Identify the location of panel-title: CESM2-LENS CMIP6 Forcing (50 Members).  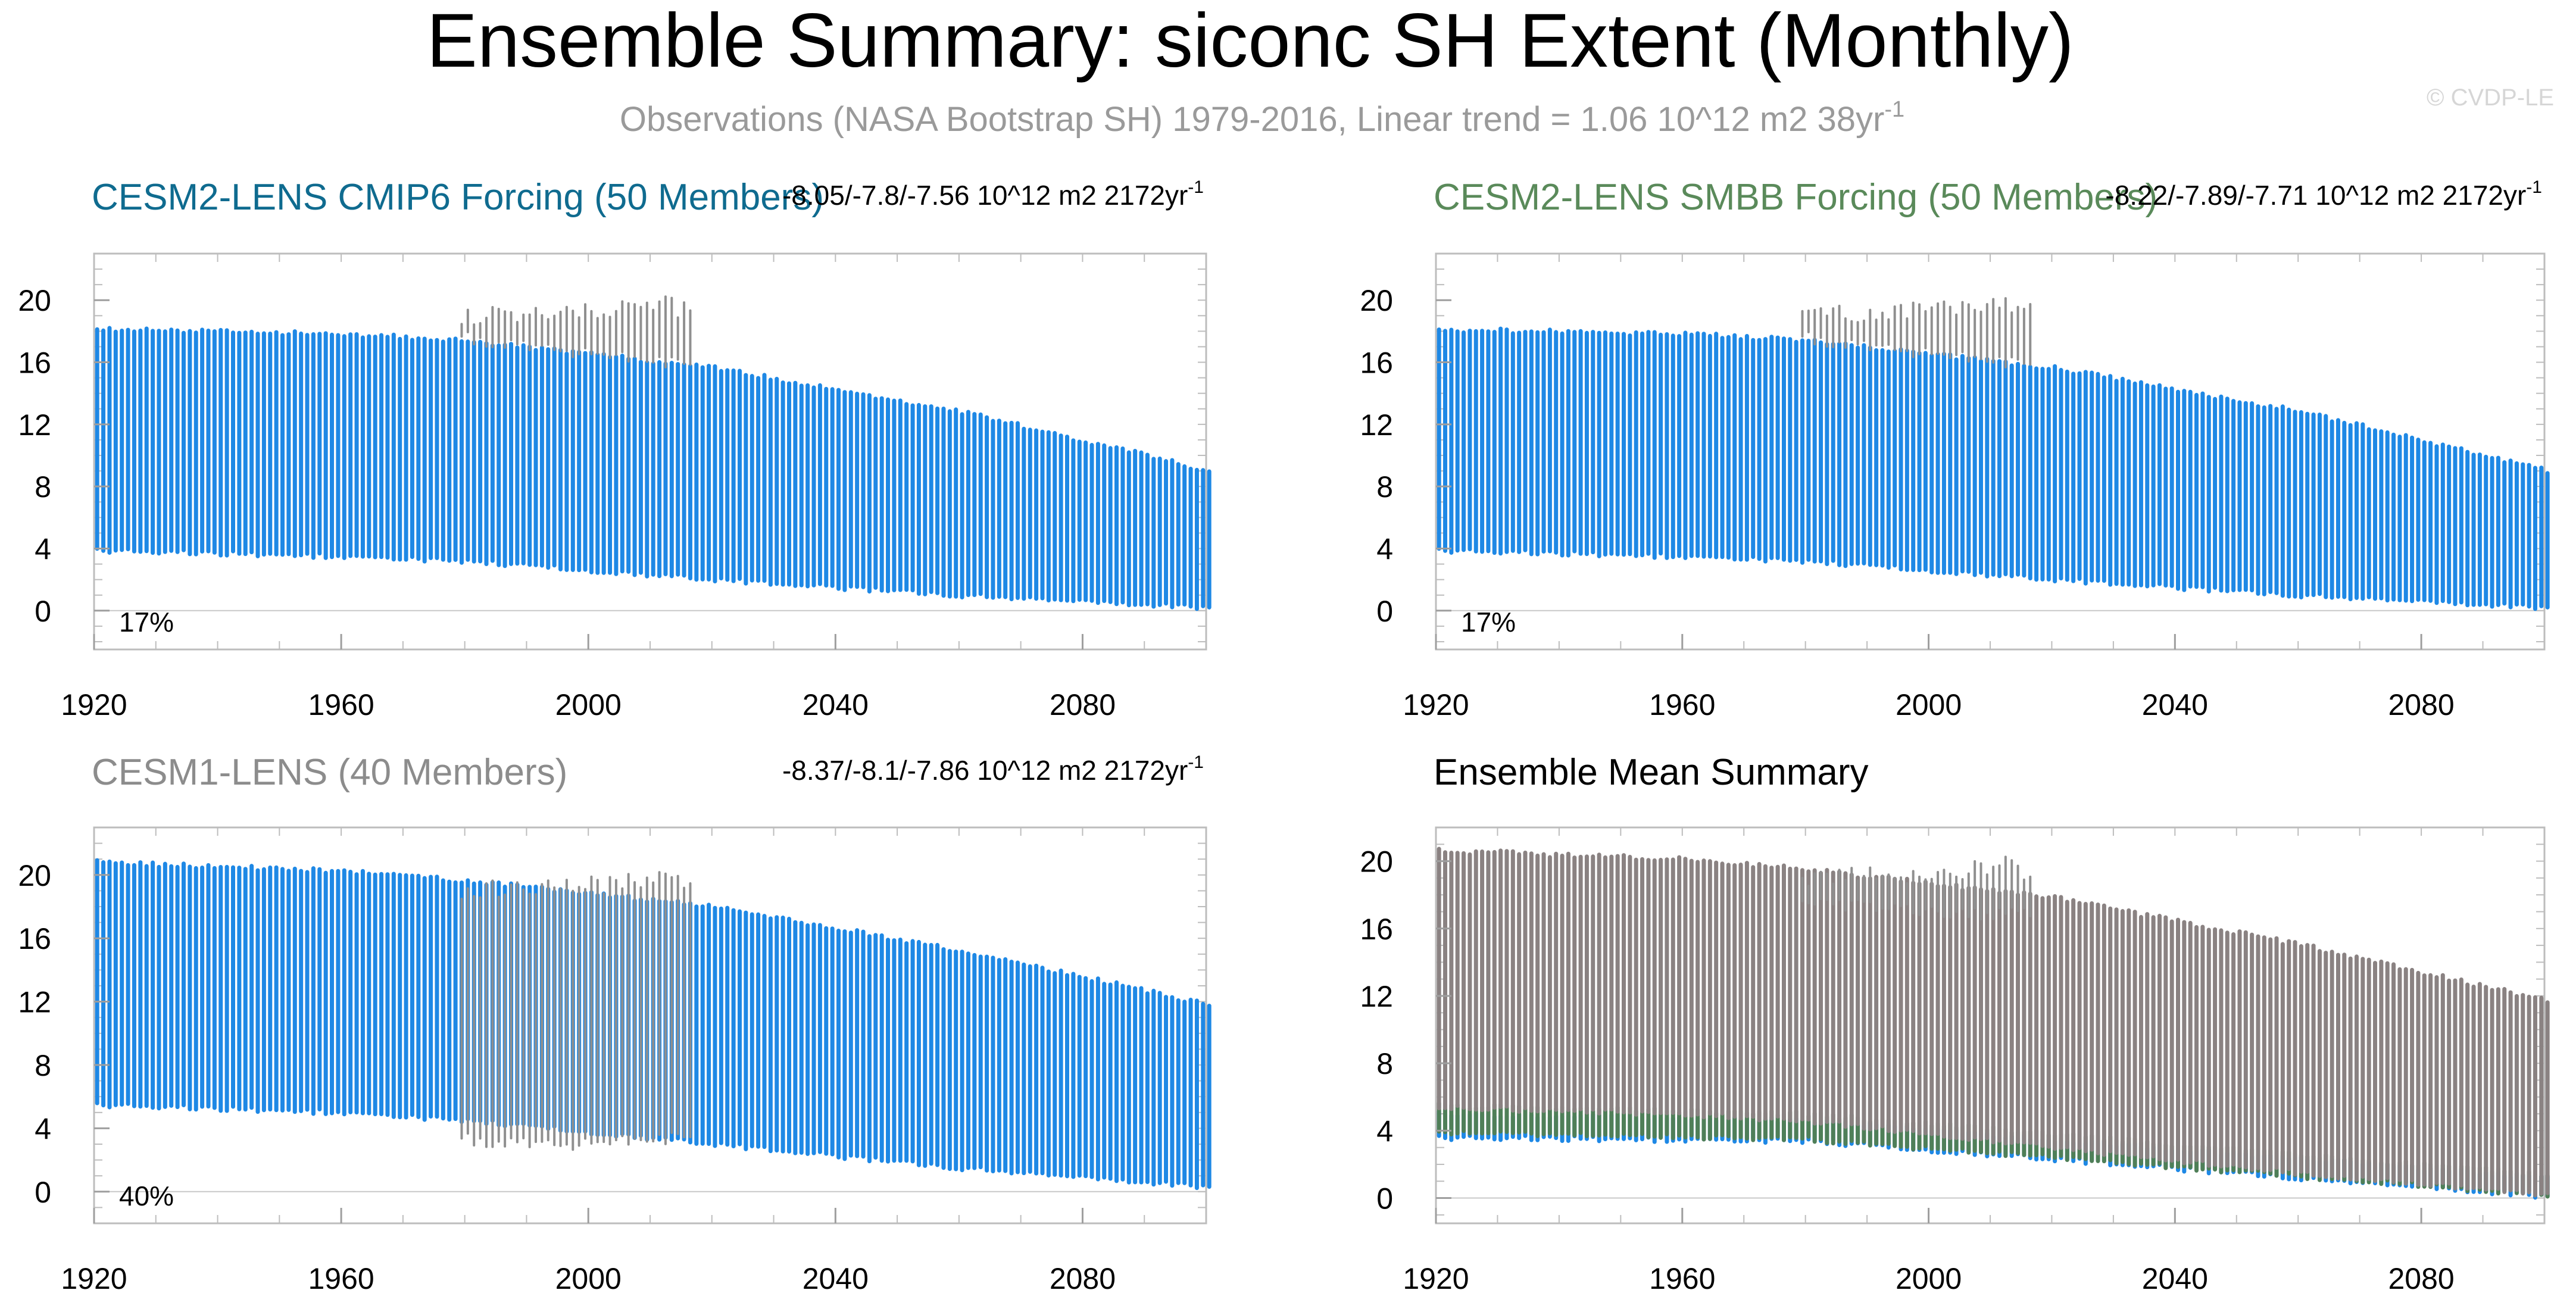
(458, 197).